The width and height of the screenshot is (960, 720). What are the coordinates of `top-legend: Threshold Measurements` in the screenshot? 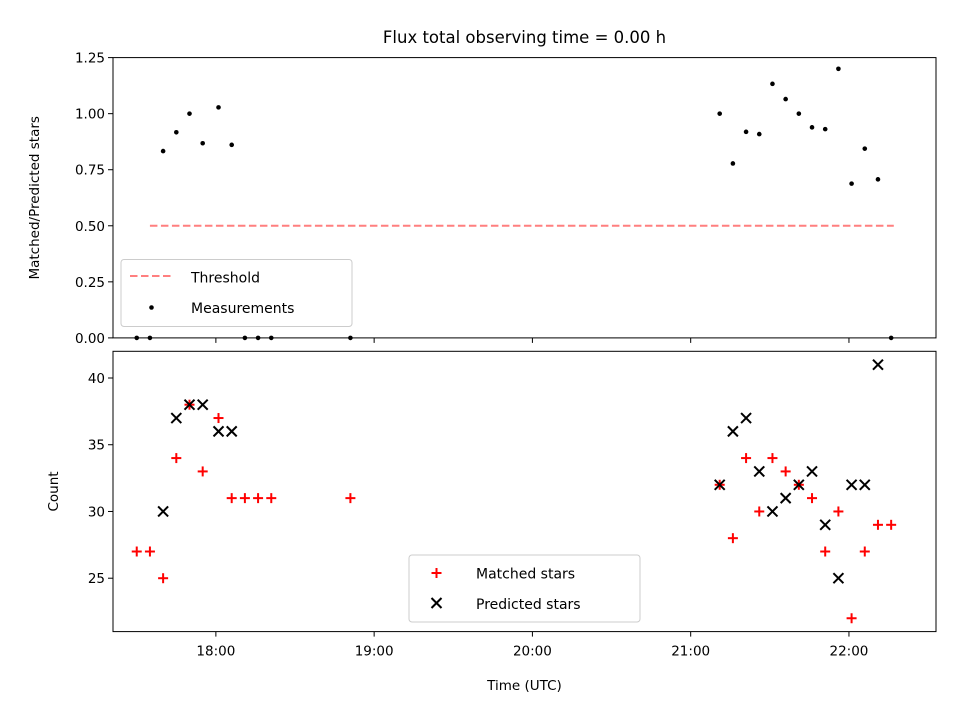 It's located at (236, 293).